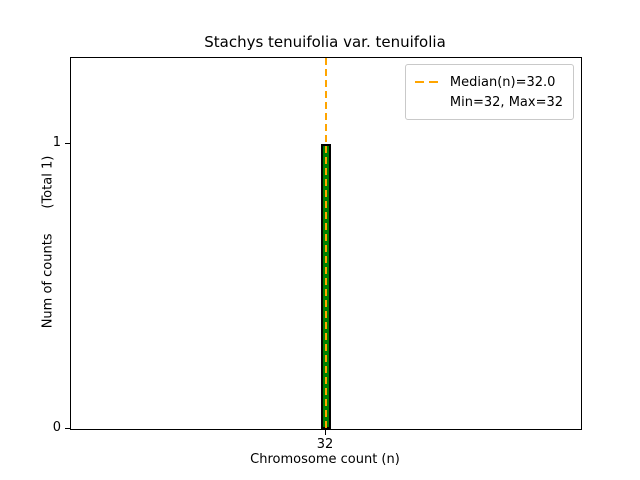 The image size is (640, 480). Describe the element at coordinates (502, 82) in the screenshot. I see `legend-item-median: Median(n)=32.0` at that location.